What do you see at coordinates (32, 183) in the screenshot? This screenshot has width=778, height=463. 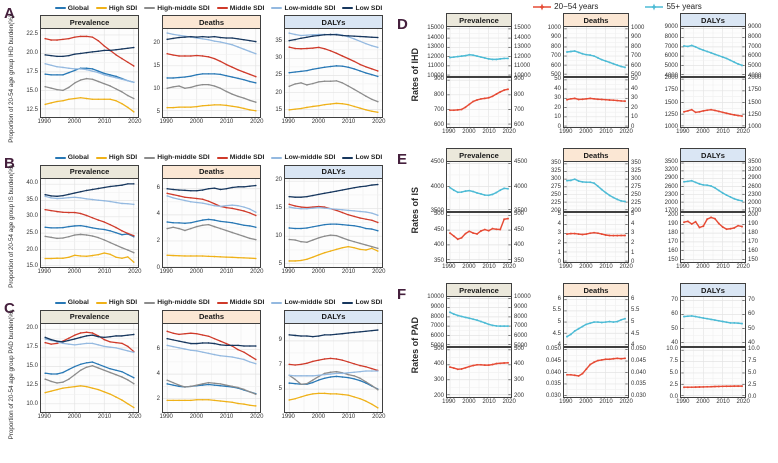 I see `y-tick-label: 40.0` at bounding box center [32, 183].